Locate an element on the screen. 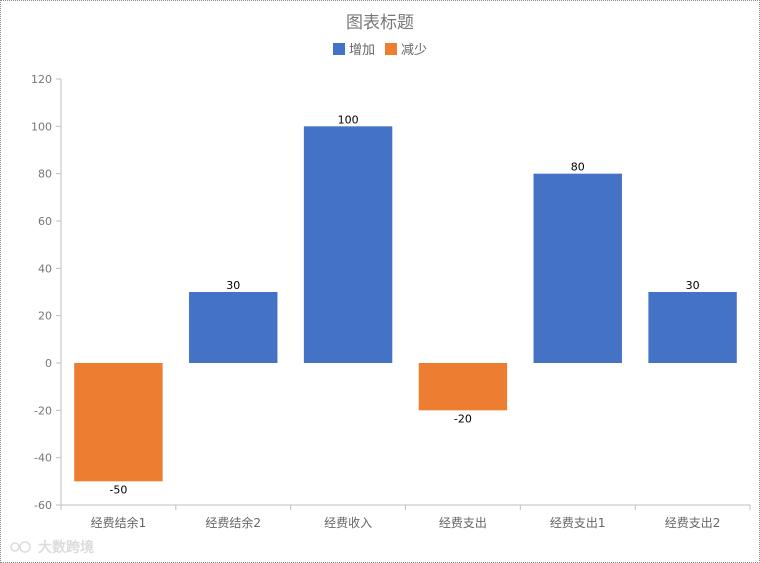  y-tick-label: 120 is located at coordinates (41, 79).